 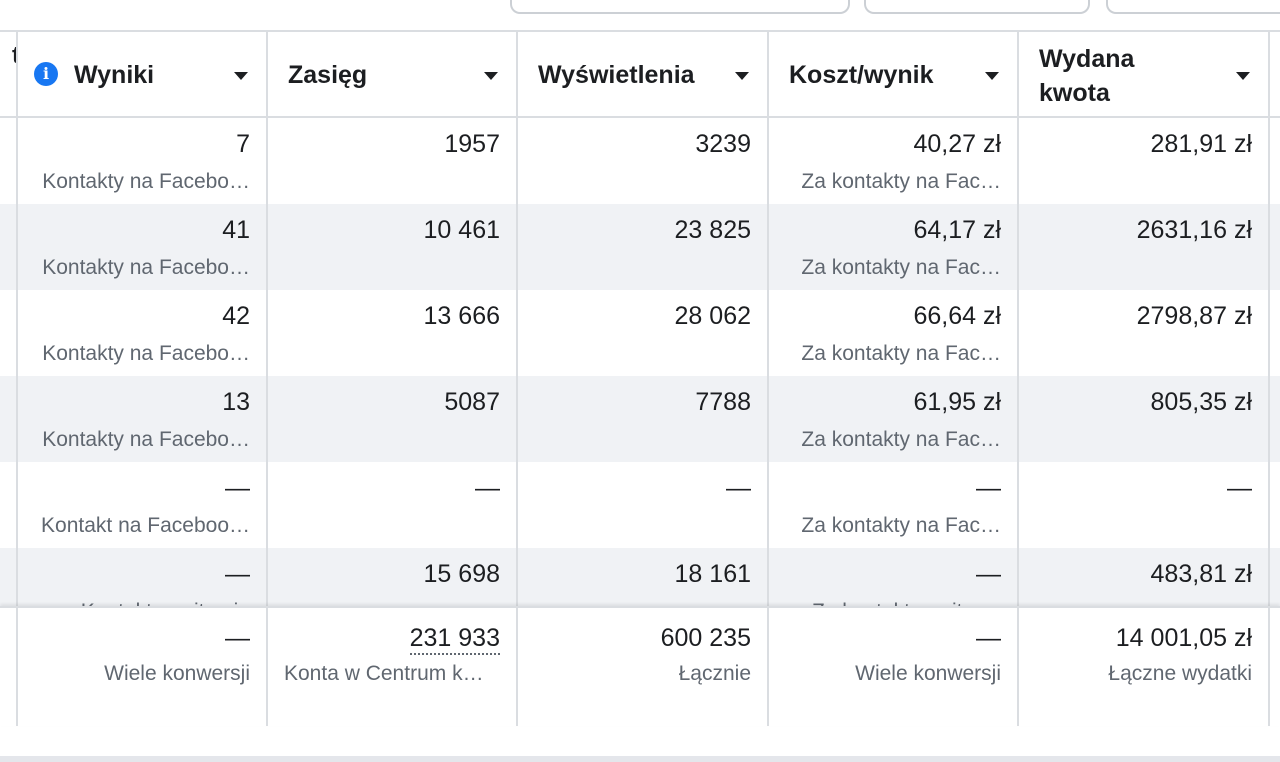 What do you see at coordinates (1180, 673) in the screenshot?
I see `total-spent-label: Łączne wydatki` at bounding box center [1180, 673].